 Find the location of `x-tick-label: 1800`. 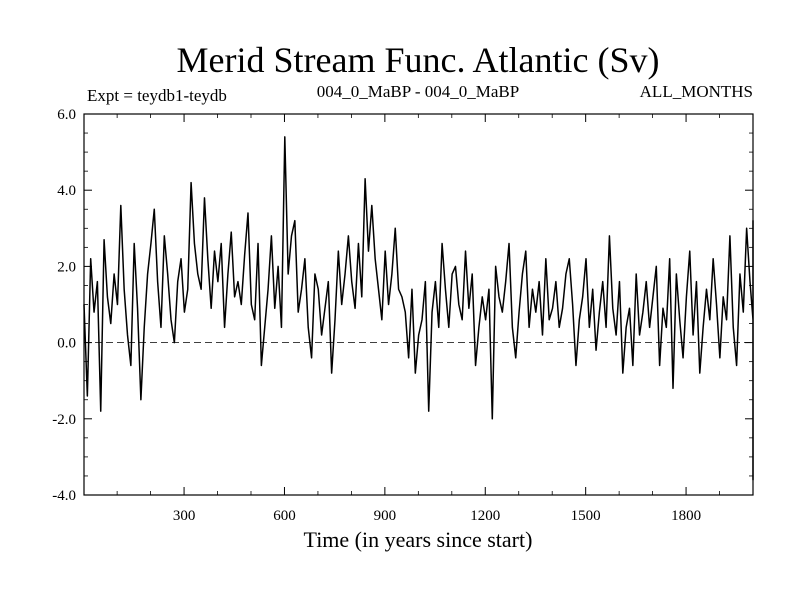

x-tick-label: 1800 is located at coordinates (686, 516).